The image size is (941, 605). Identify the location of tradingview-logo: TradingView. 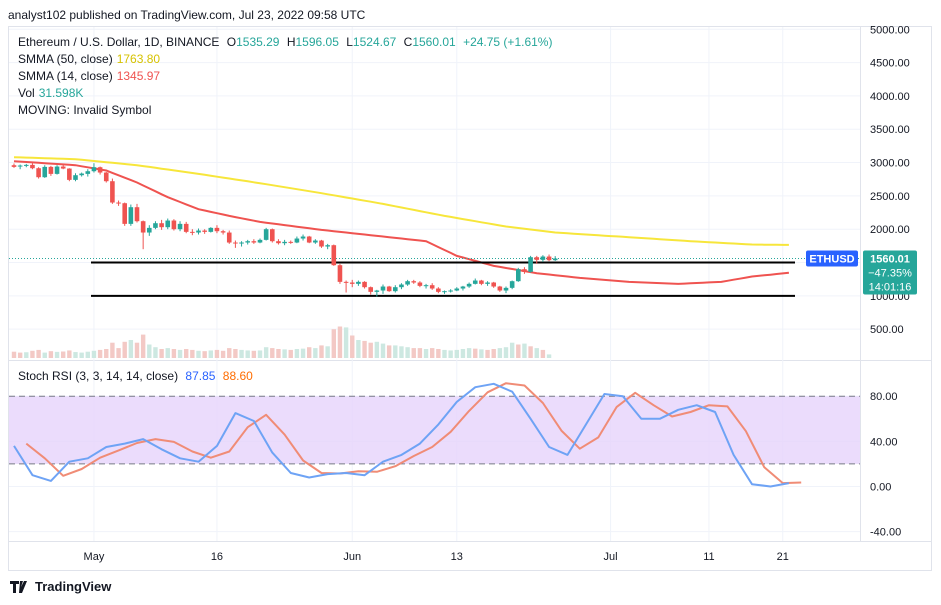
(60, 586).